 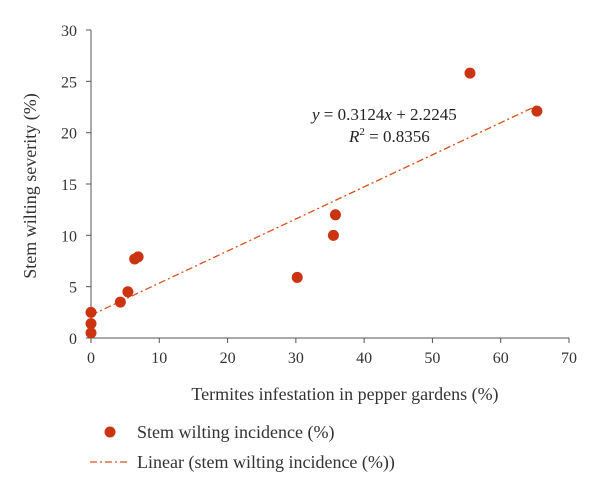 I want to click on x-tick-label: 0, so click(x=91, y=358).